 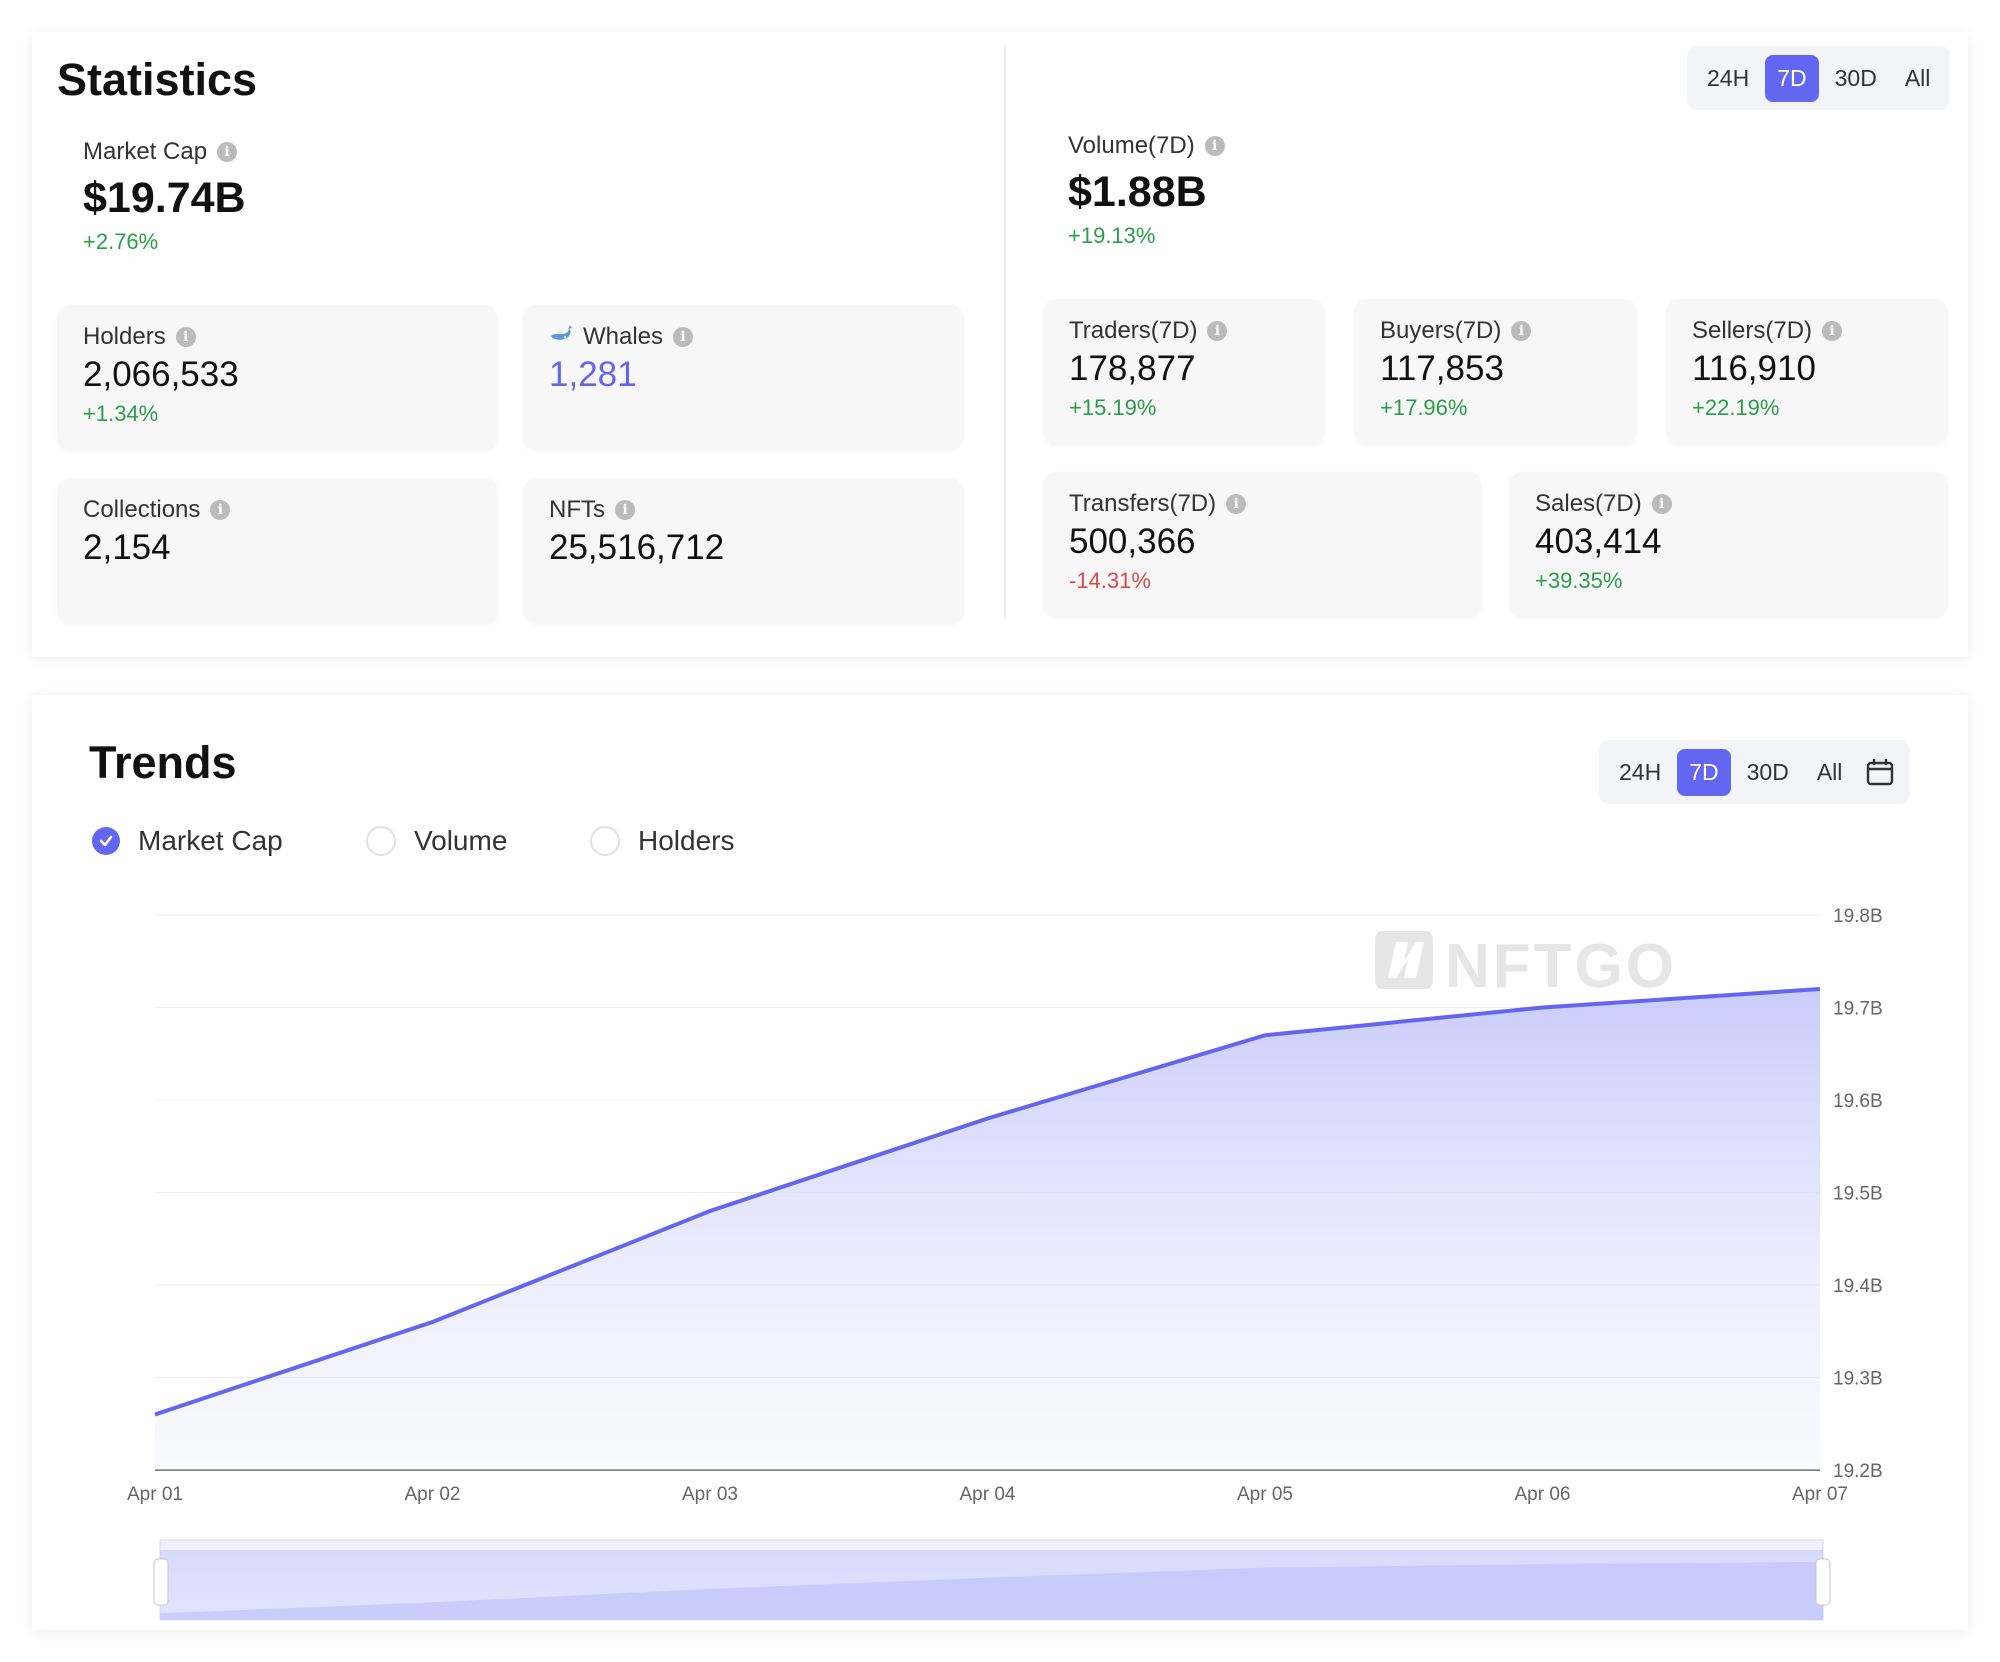 I want to click on whale-icon, so click(x=561, y=337).